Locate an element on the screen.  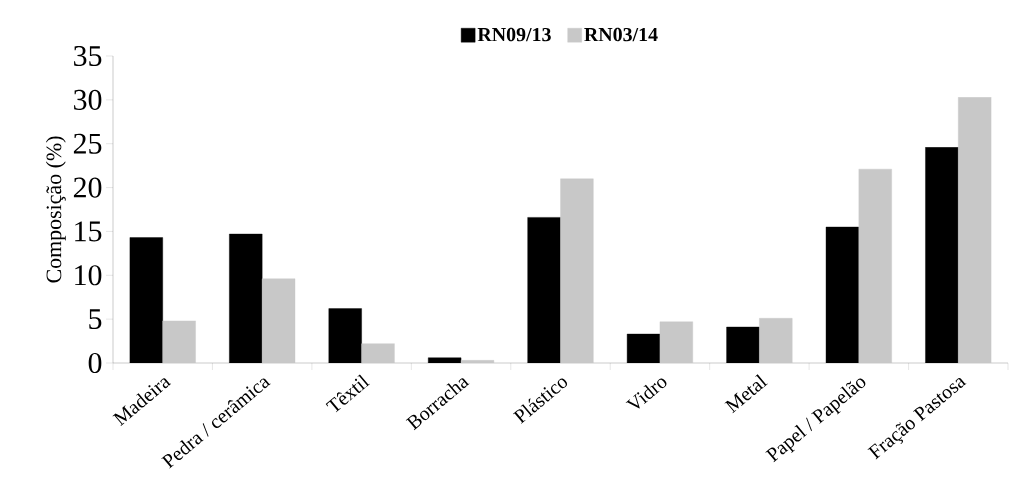
x-tick-label: Vidro is located at coordinates (646, 393).